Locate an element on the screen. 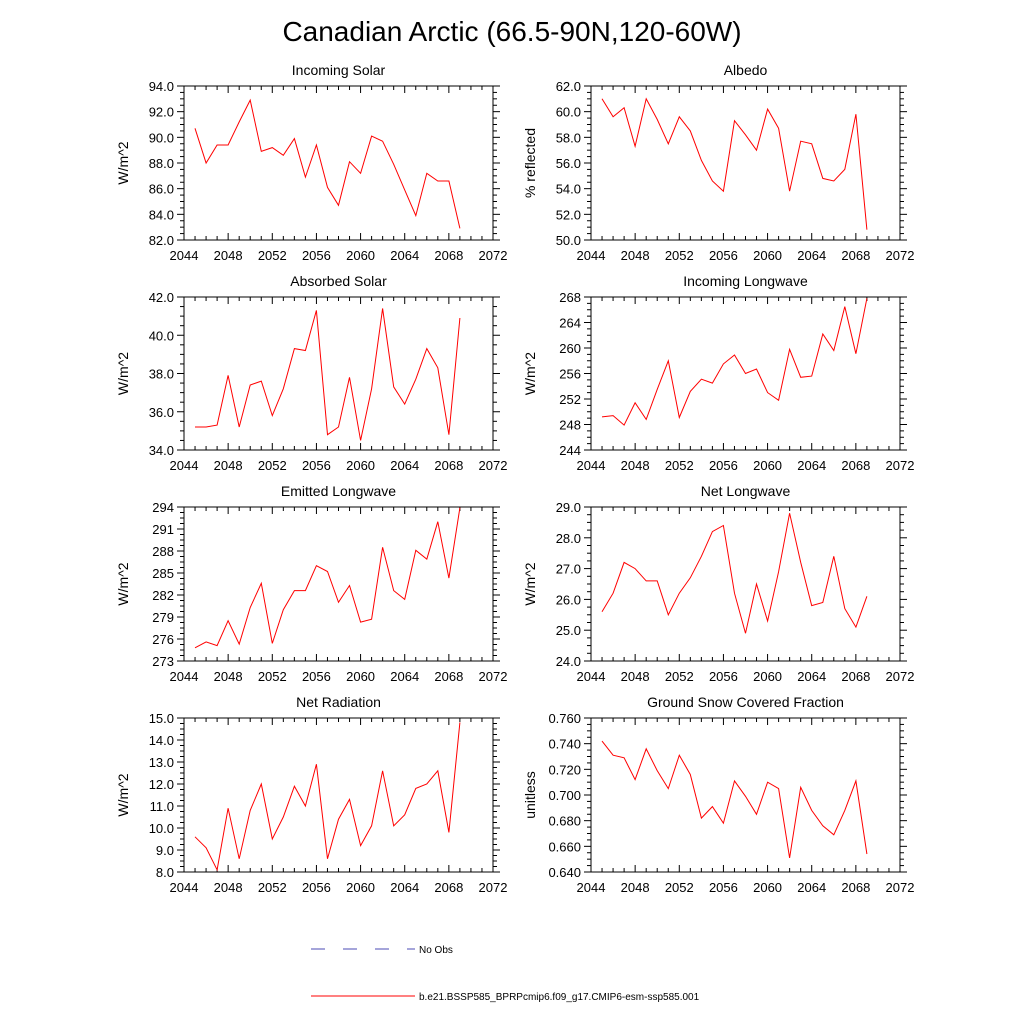  y-tick-label: 62.0 is located at coordinates (568, 86).